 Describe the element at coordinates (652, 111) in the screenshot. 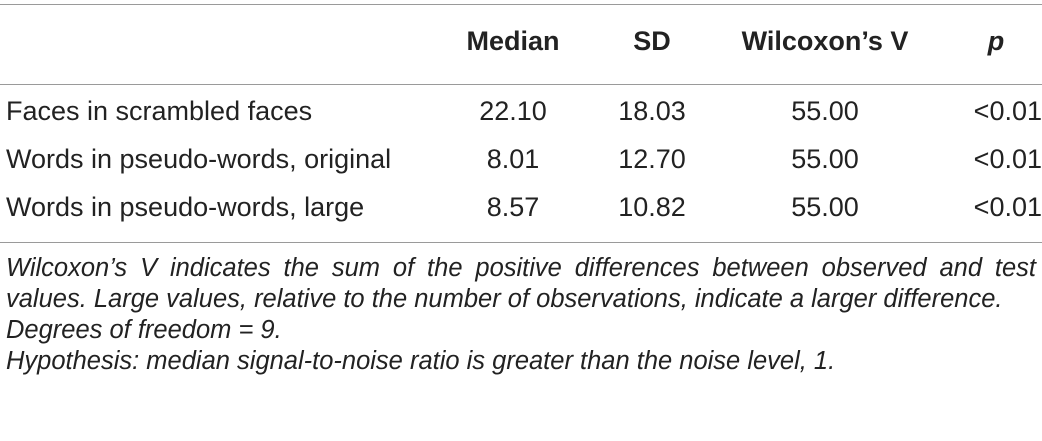

I see `cell-sd: 18.03` at that location.